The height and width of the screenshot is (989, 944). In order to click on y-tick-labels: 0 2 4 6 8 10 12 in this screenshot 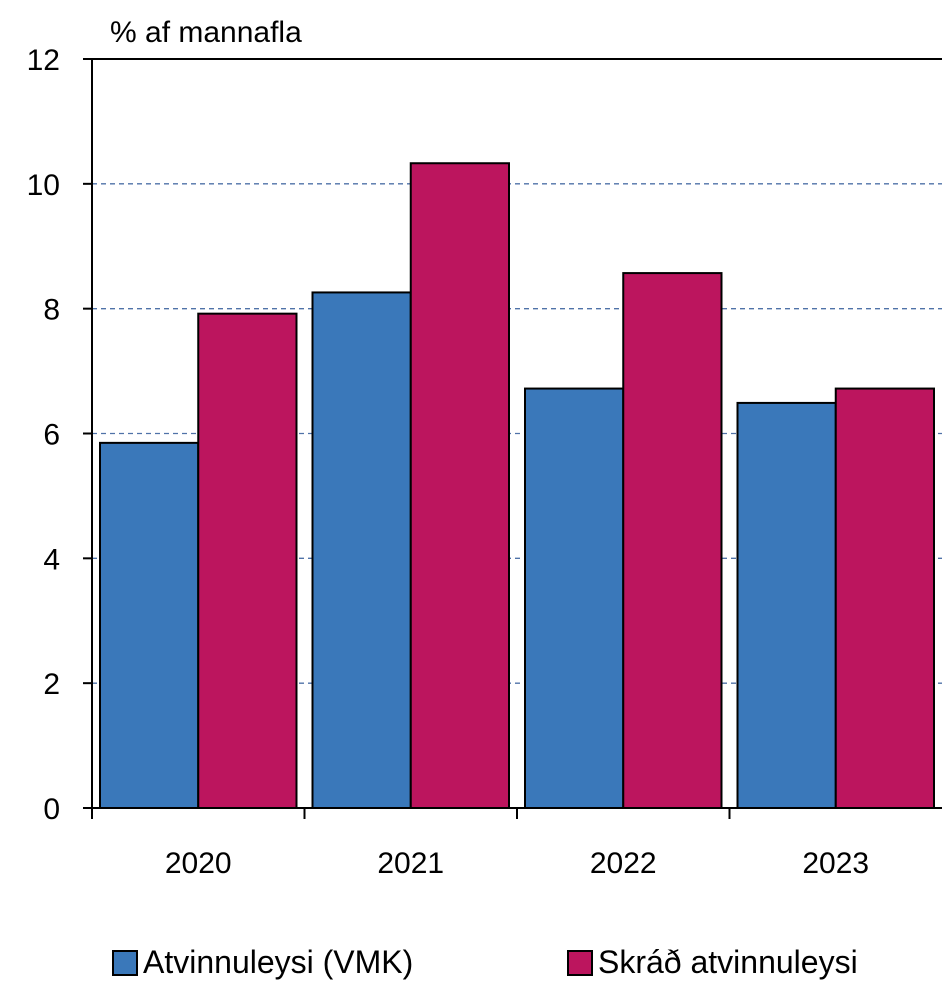, I will do `click(43, 435)`.